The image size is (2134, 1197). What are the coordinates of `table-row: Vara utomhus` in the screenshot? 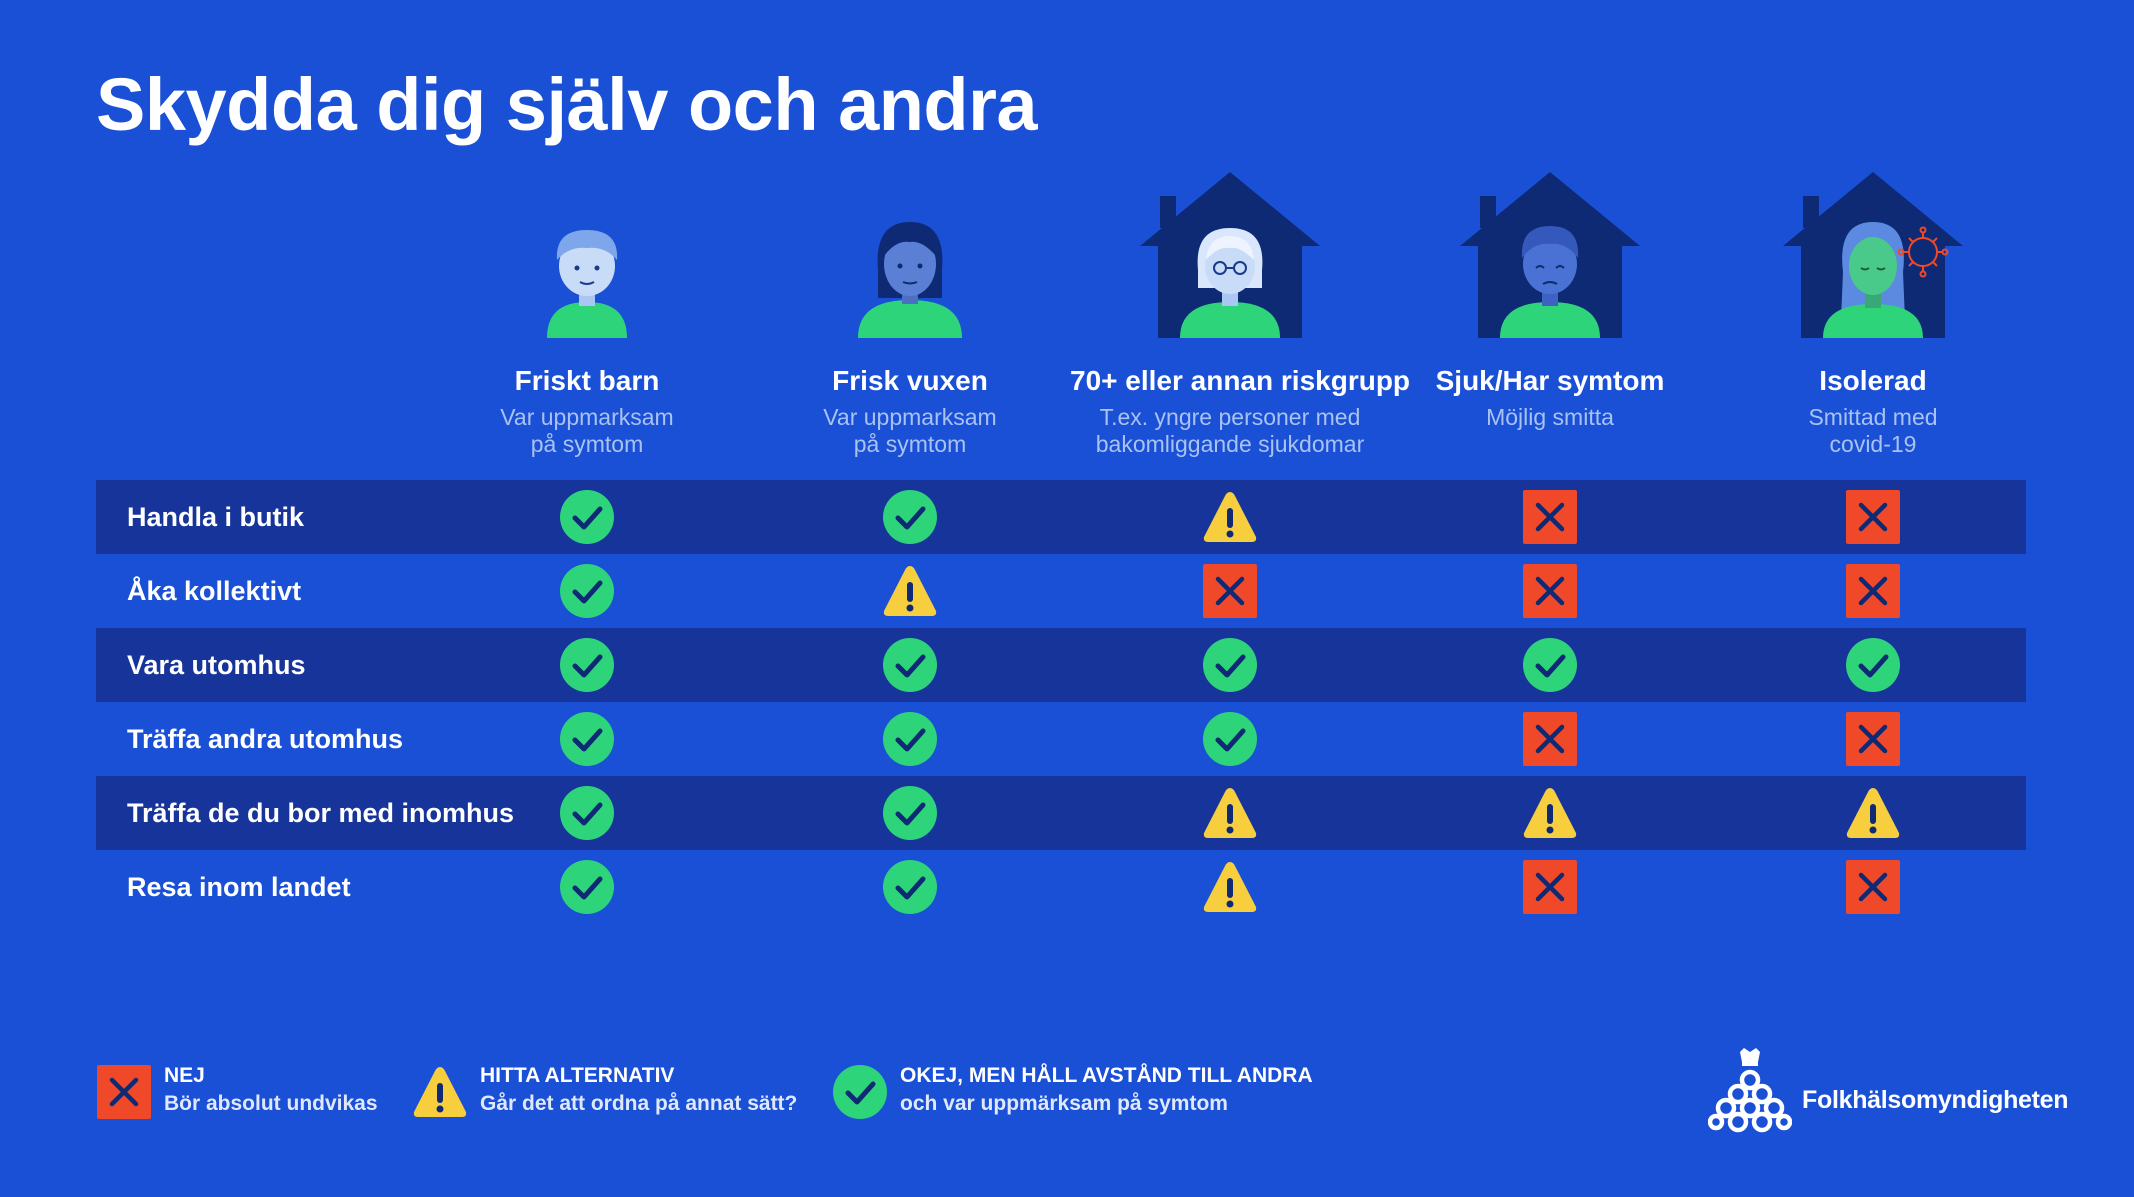 It's located at (1061, 665).